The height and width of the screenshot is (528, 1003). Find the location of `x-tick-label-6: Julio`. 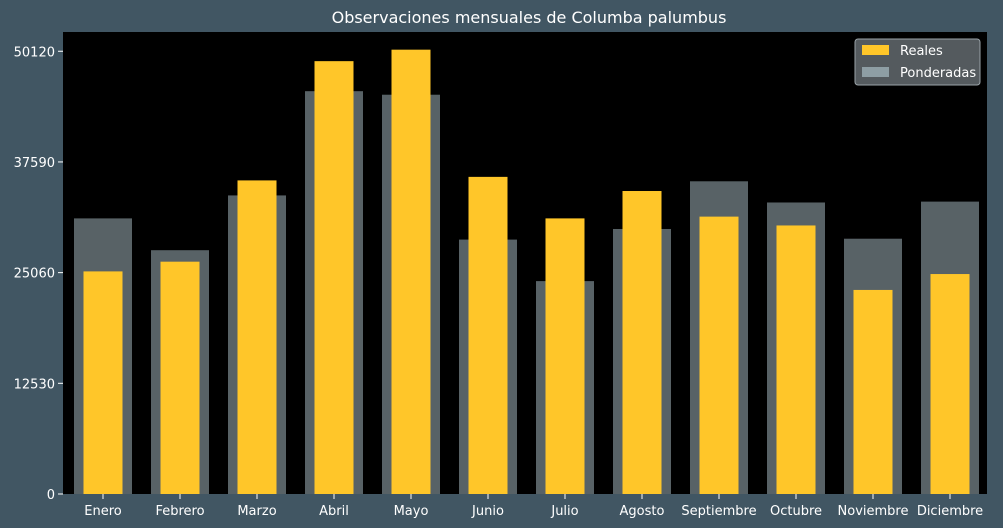

x-tick-label-6: Julio is located at coordinates (564, 511).